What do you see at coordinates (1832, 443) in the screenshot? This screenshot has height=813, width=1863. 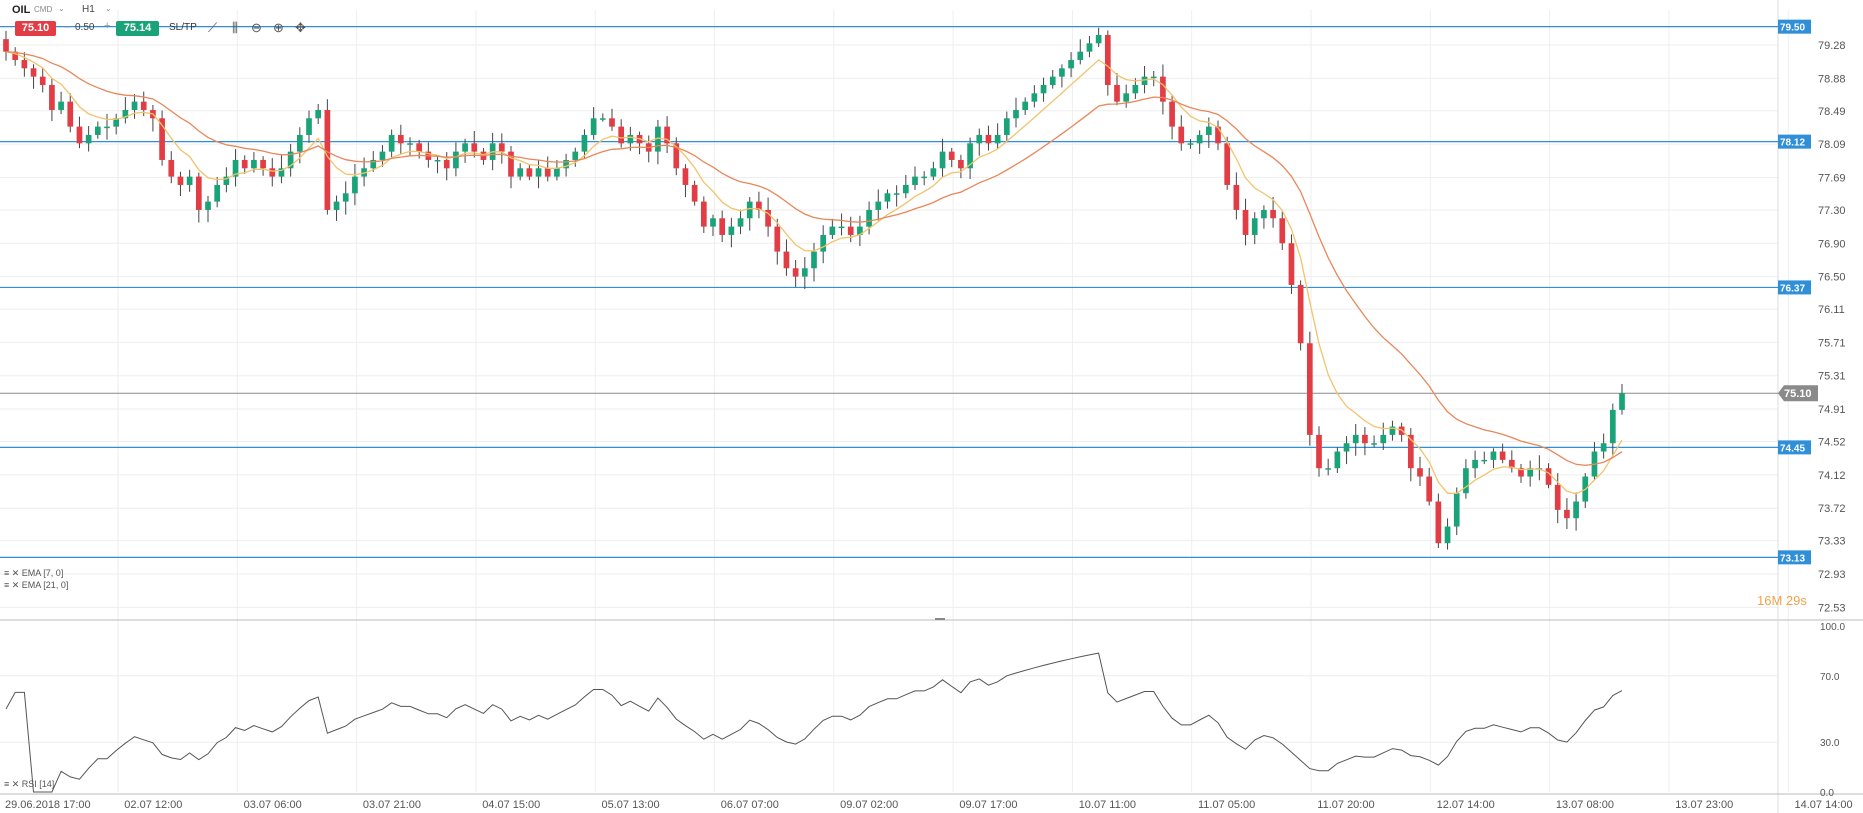 I see `y-axis-tick-label: 74.52` at bounding box center [1832, 443].